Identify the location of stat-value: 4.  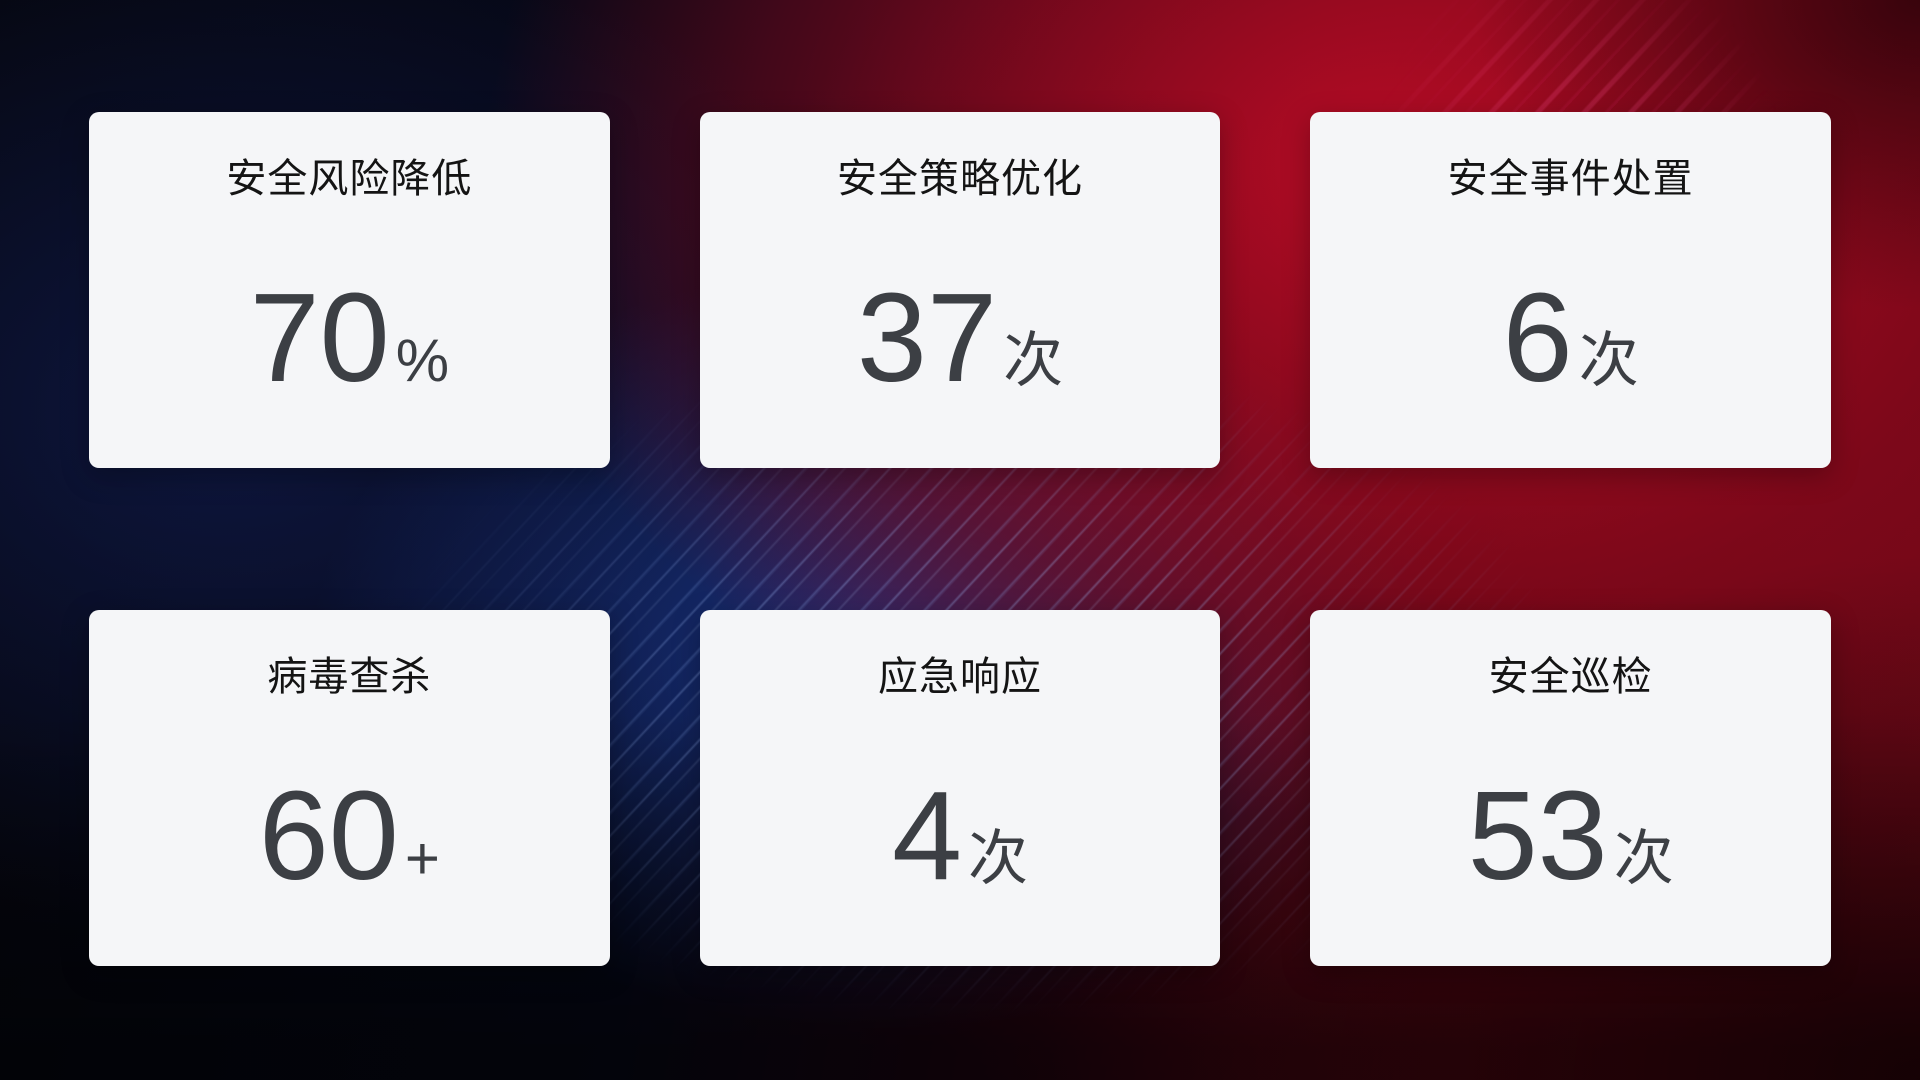
(927, 835).